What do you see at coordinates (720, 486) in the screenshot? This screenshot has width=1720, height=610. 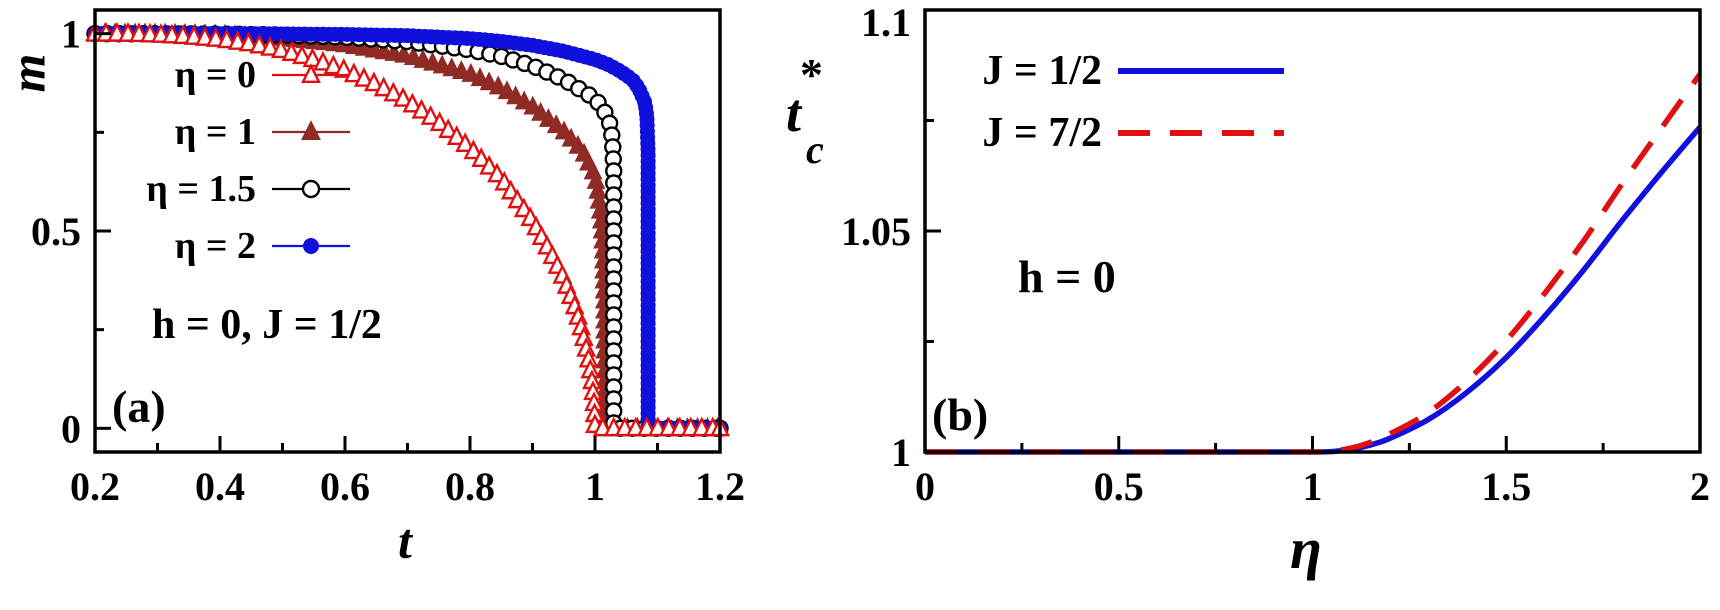 I see `x-tick-label: 1.2` at bounding box center [720, 486].